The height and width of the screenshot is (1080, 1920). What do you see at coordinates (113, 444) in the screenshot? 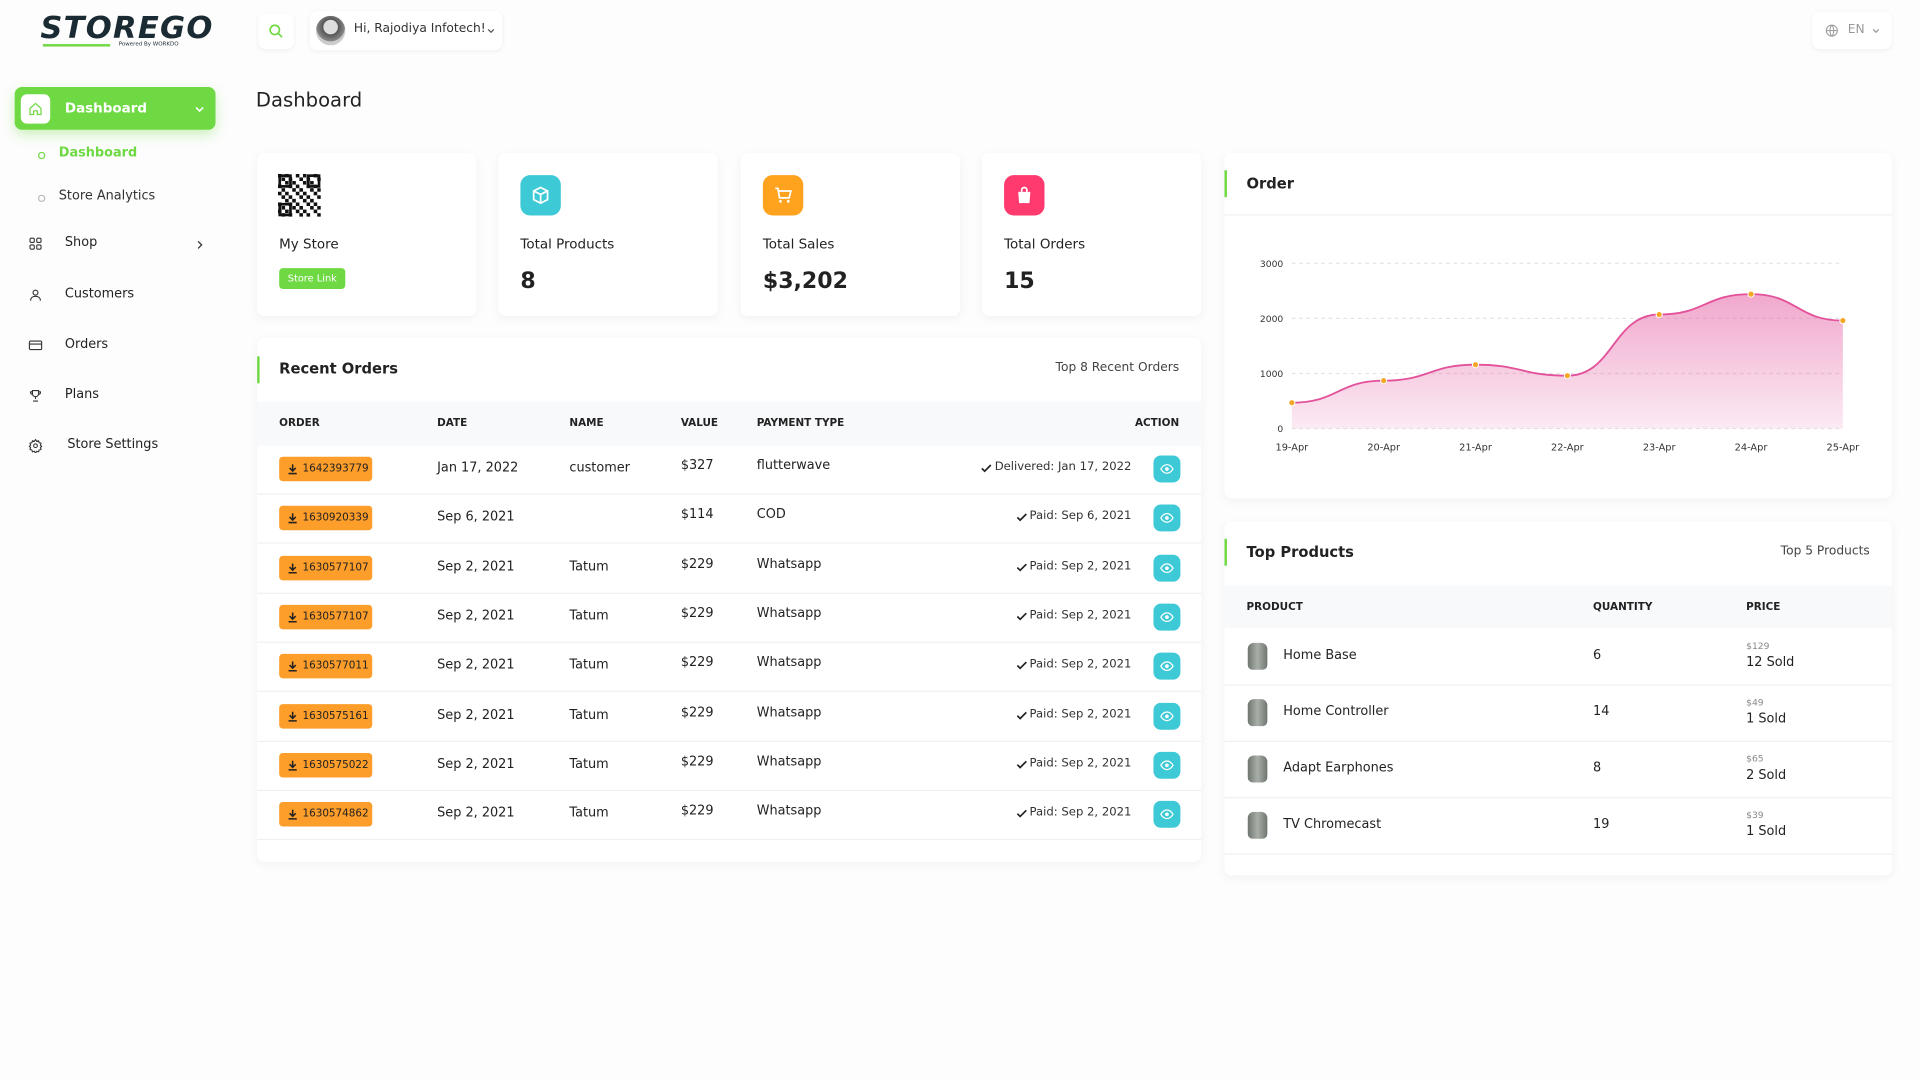
I see `menu-item: Store Settings` at bounding box center [113, 444].